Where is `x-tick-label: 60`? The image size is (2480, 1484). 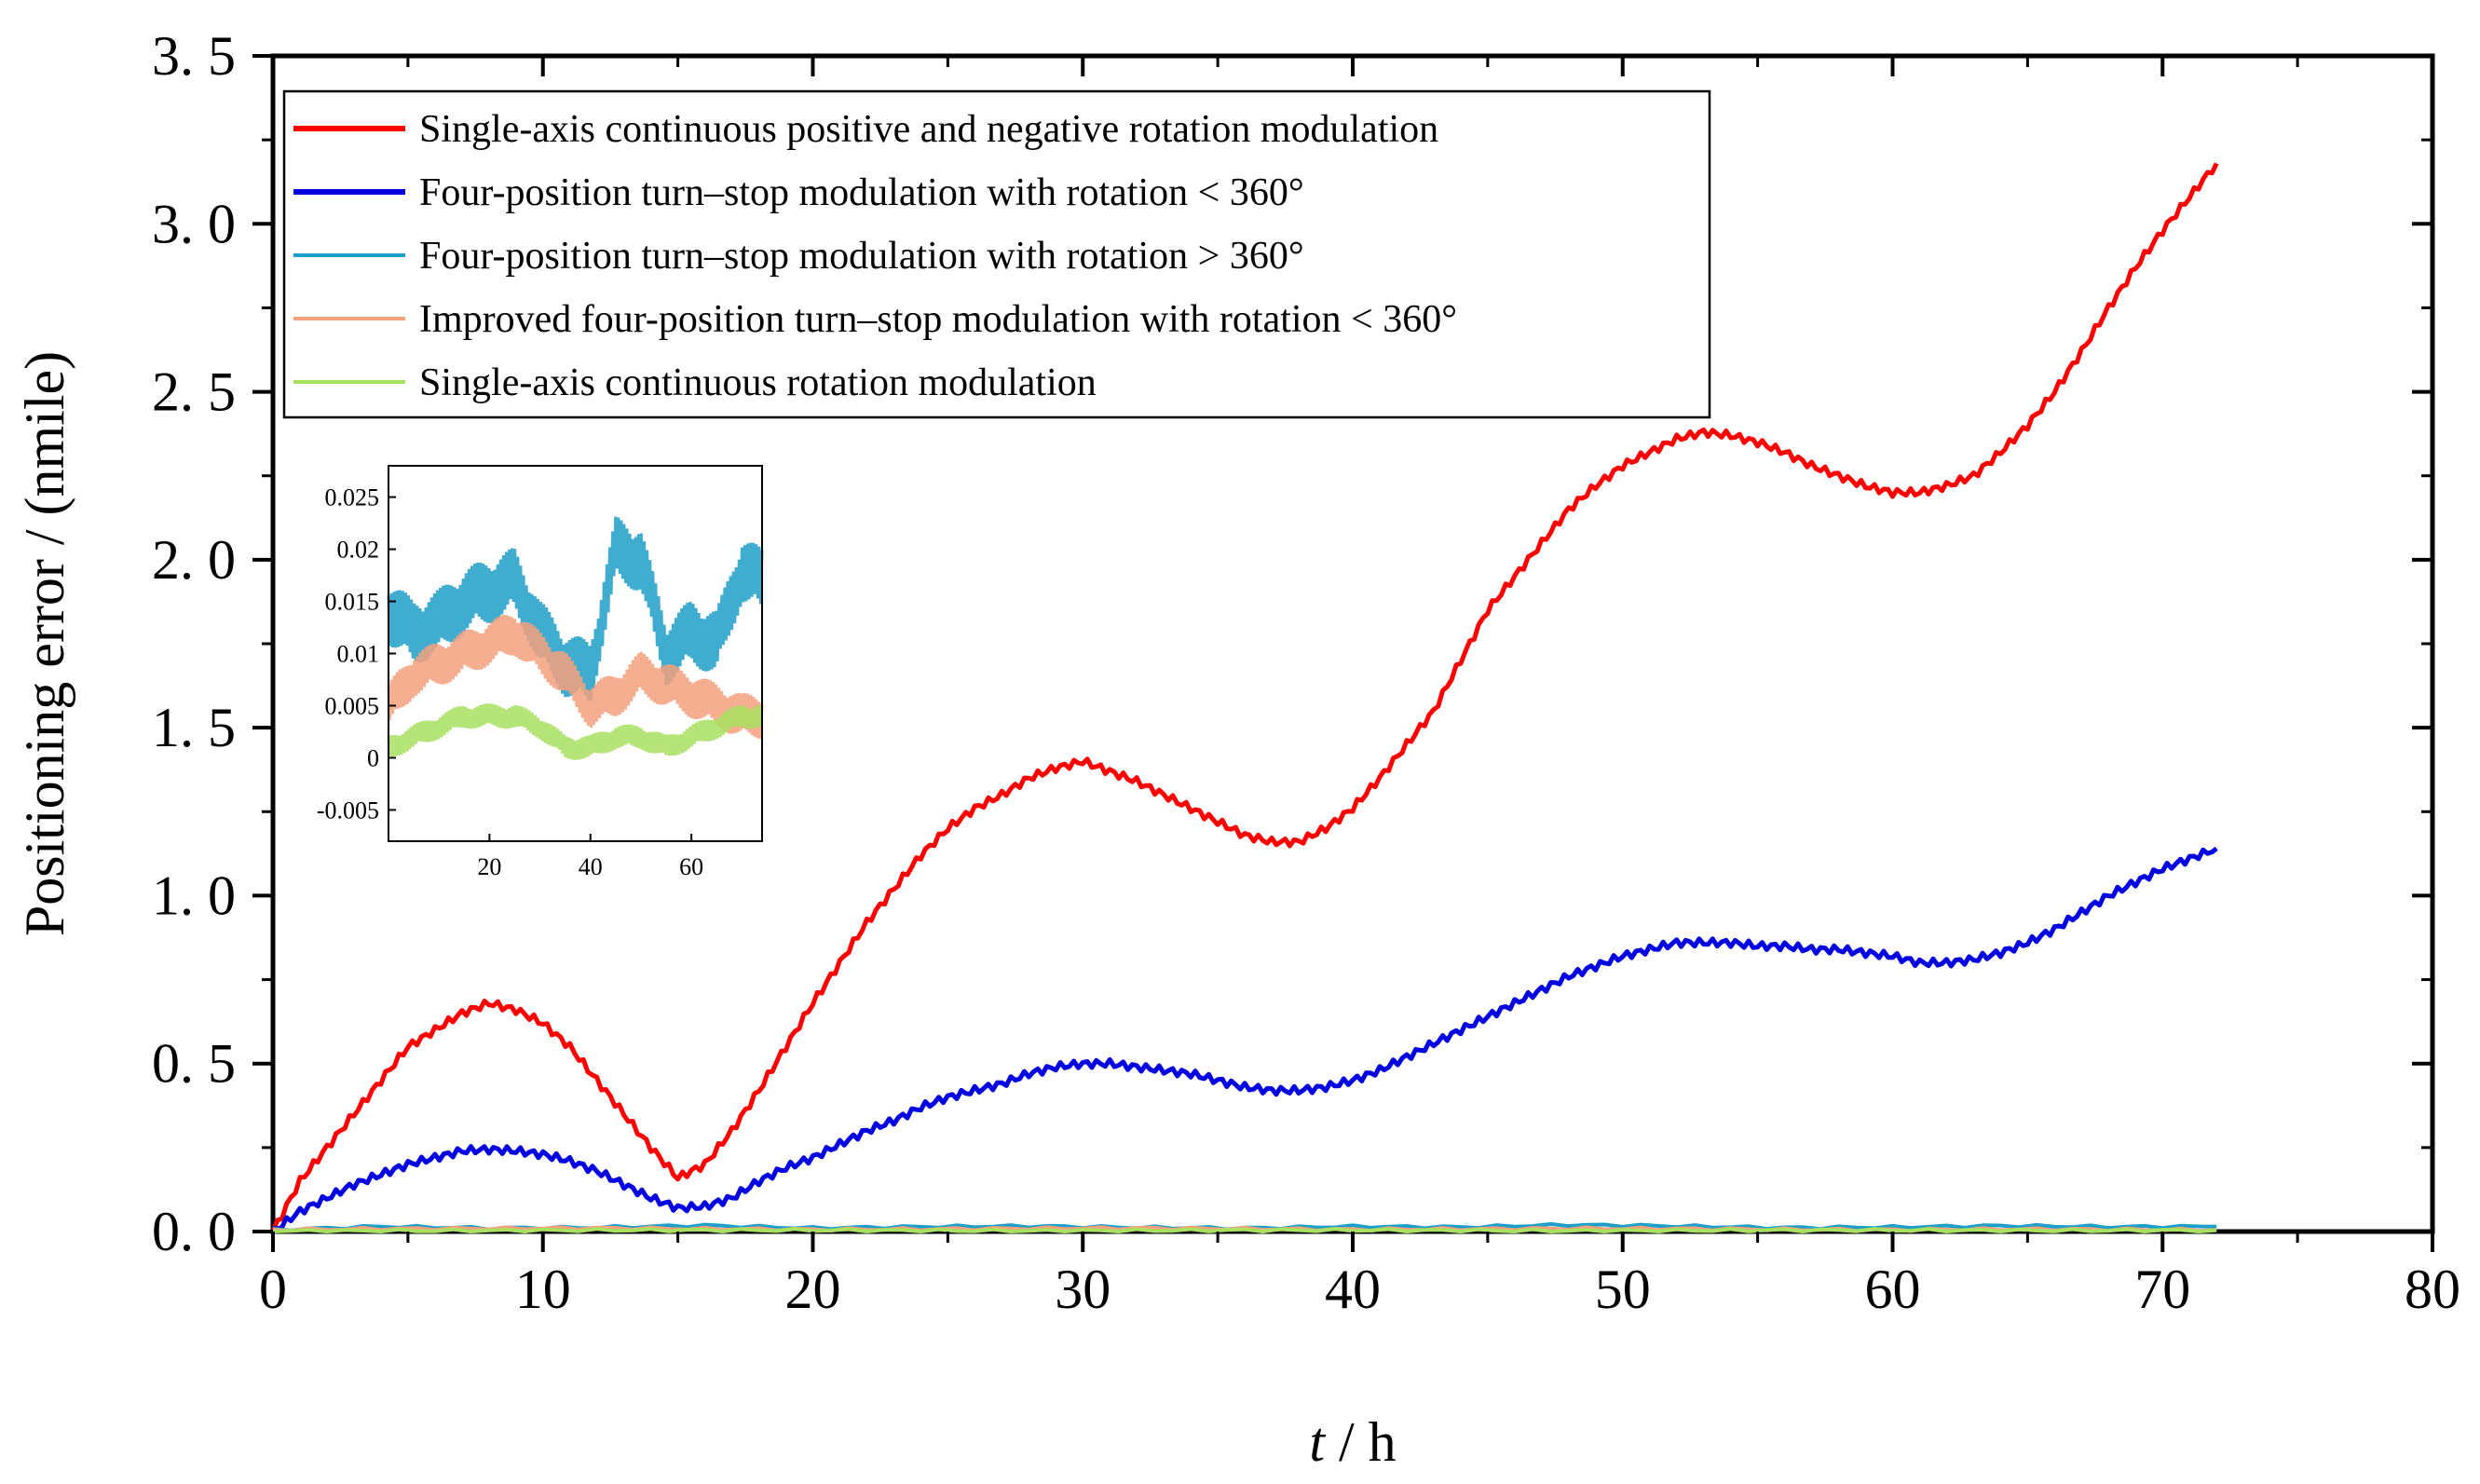 x-tick-label: 60 is located at coordinates (1893, 1289).